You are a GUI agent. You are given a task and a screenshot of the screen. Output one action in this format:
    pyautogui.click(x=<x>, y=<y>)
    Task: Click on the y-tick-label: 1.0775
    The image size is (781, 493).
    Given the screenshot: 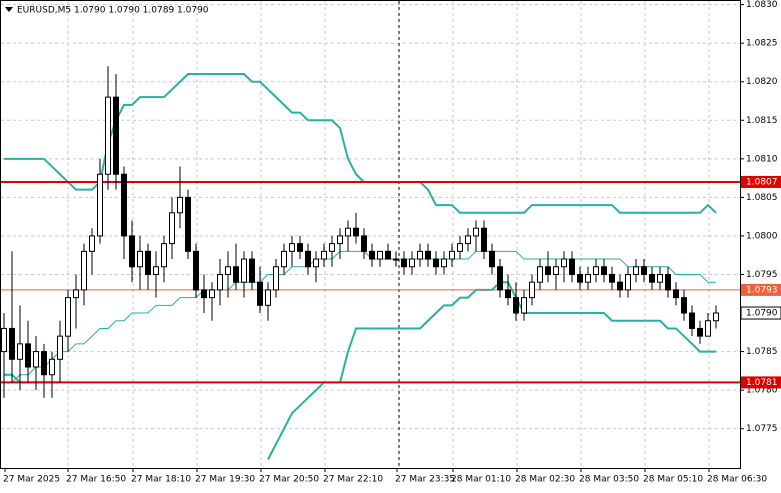 What is the action you would take?
    pyautogui.click(x=762, y=429)
    